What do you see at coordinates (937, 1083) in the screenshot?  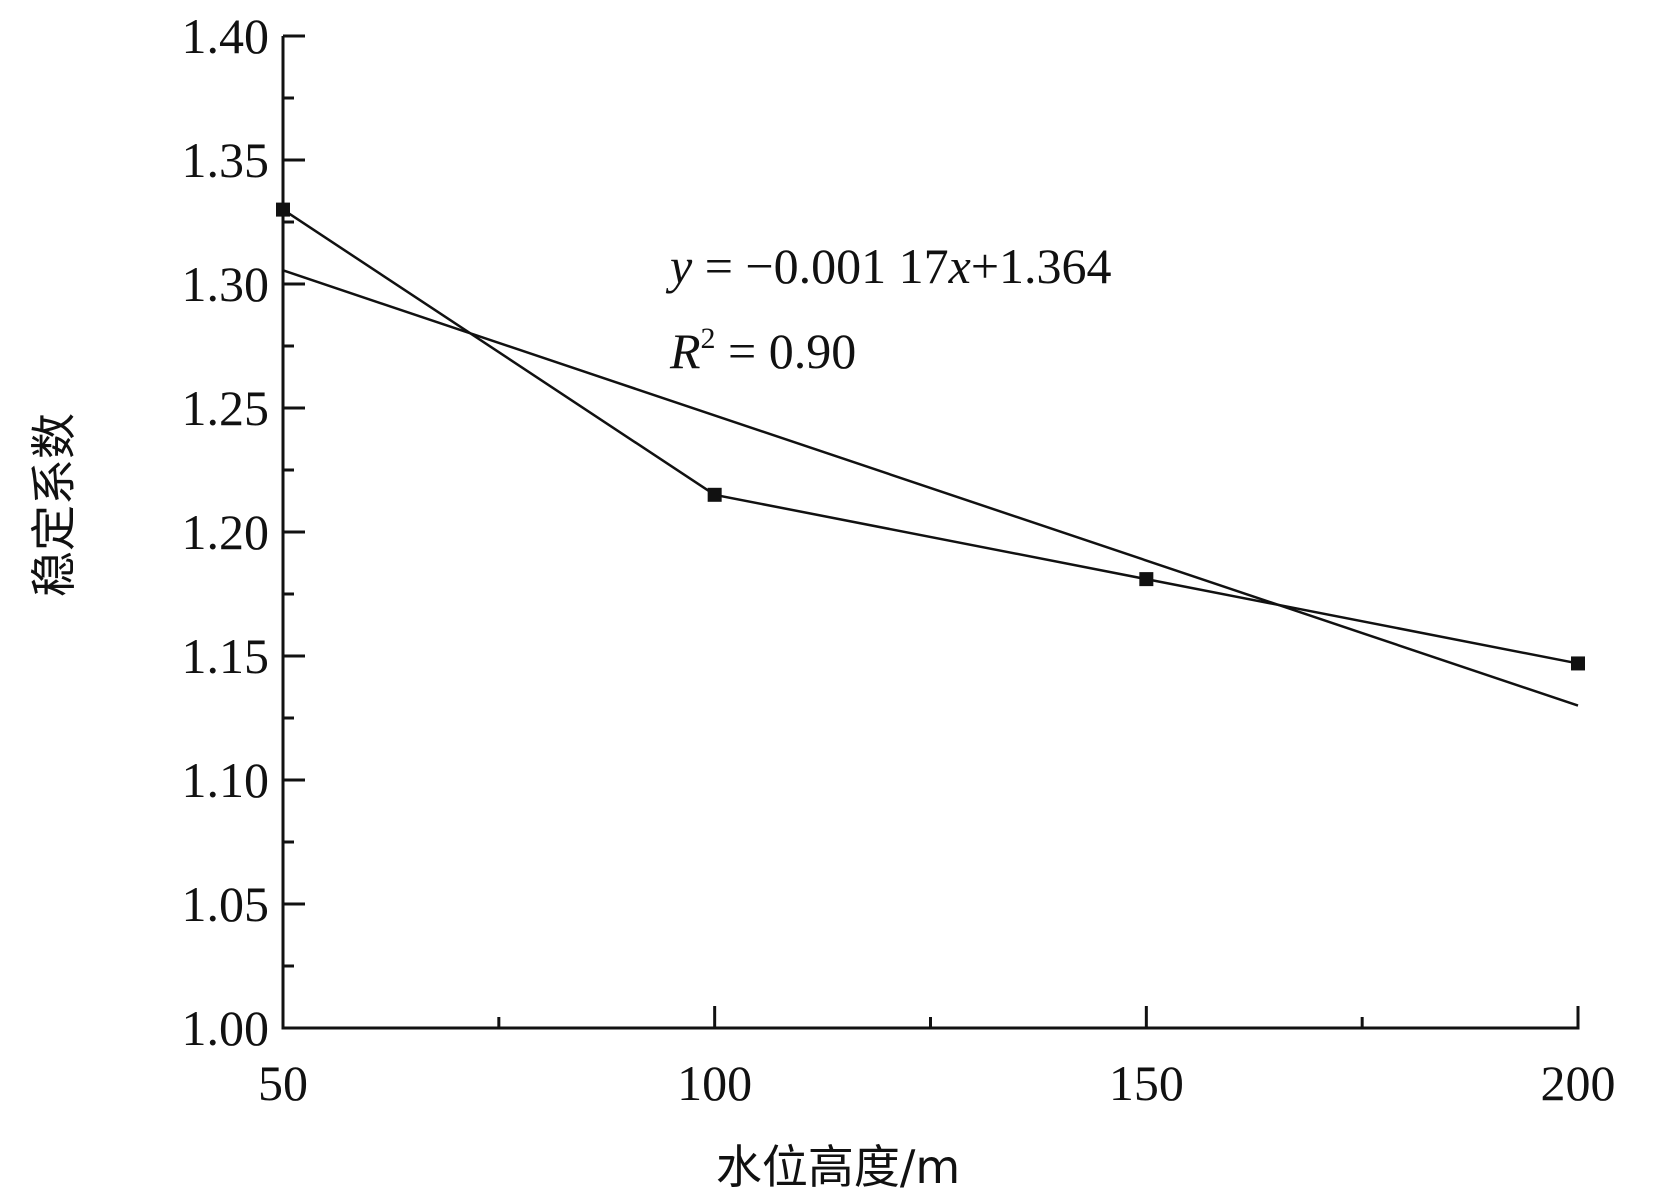 I see `x-tick-labels: 50 100 150 200` at bounding box center [937, 1083].